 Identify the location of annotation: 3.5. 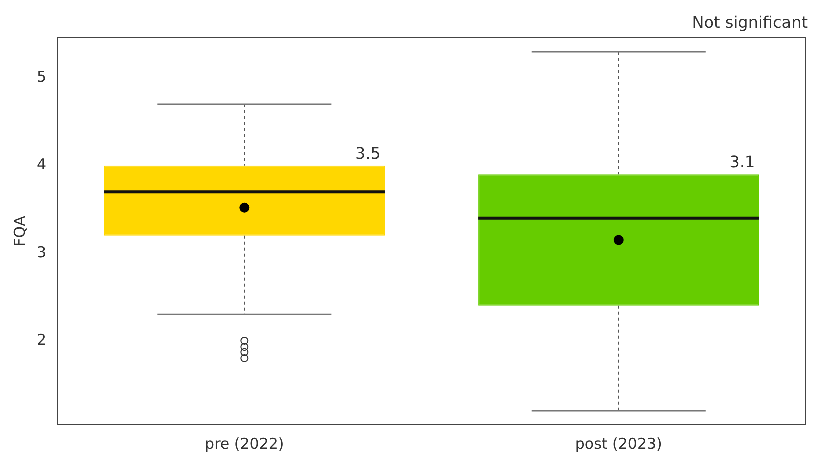
(368, 153).